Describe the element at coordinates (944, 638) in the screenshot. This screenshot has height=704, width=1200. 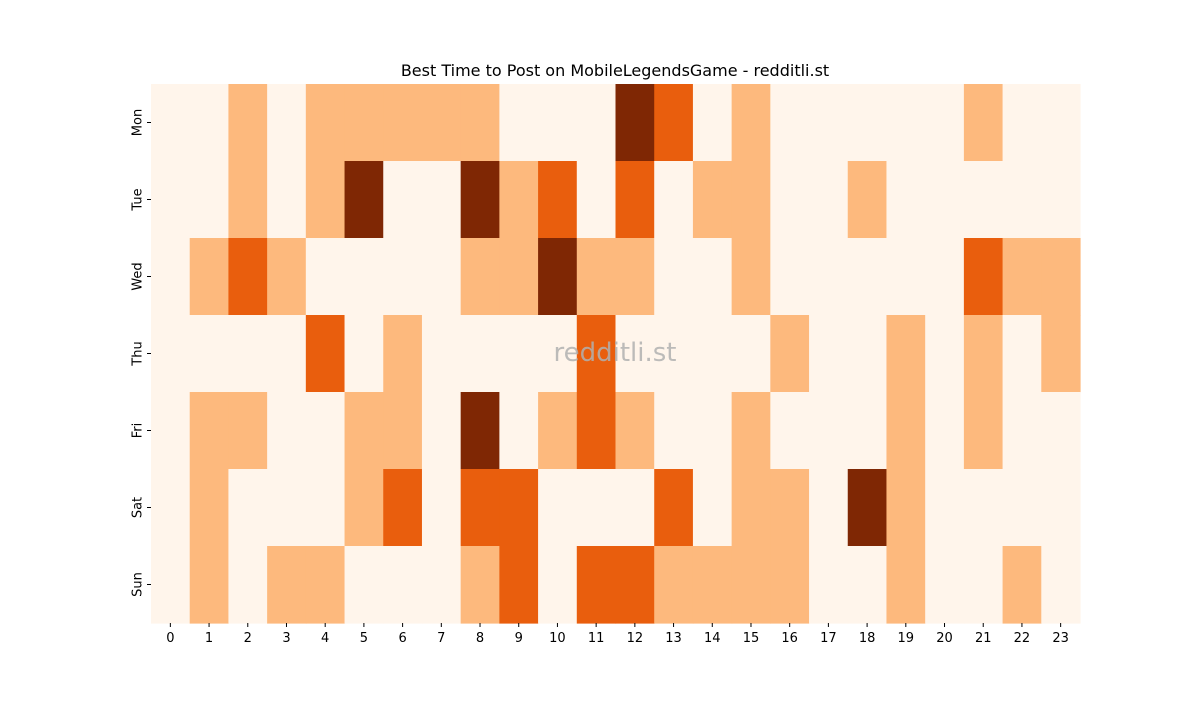
I see `x-tick-label: 20` at that location.